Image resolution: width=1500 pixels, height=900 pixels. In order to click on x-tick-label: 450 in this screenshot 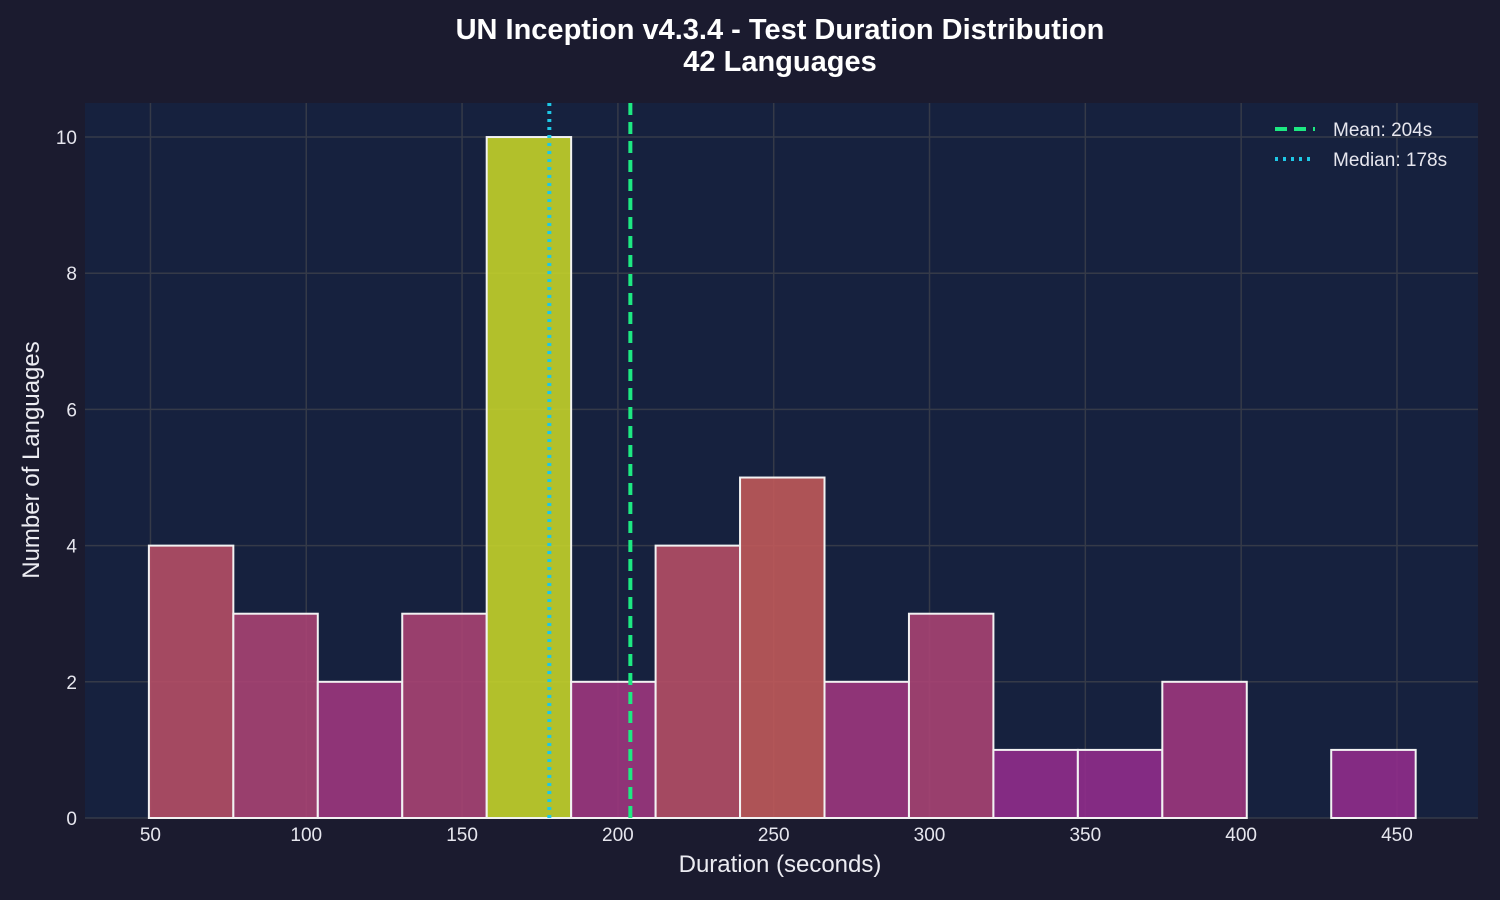, I will do `click(1397, 835)`.